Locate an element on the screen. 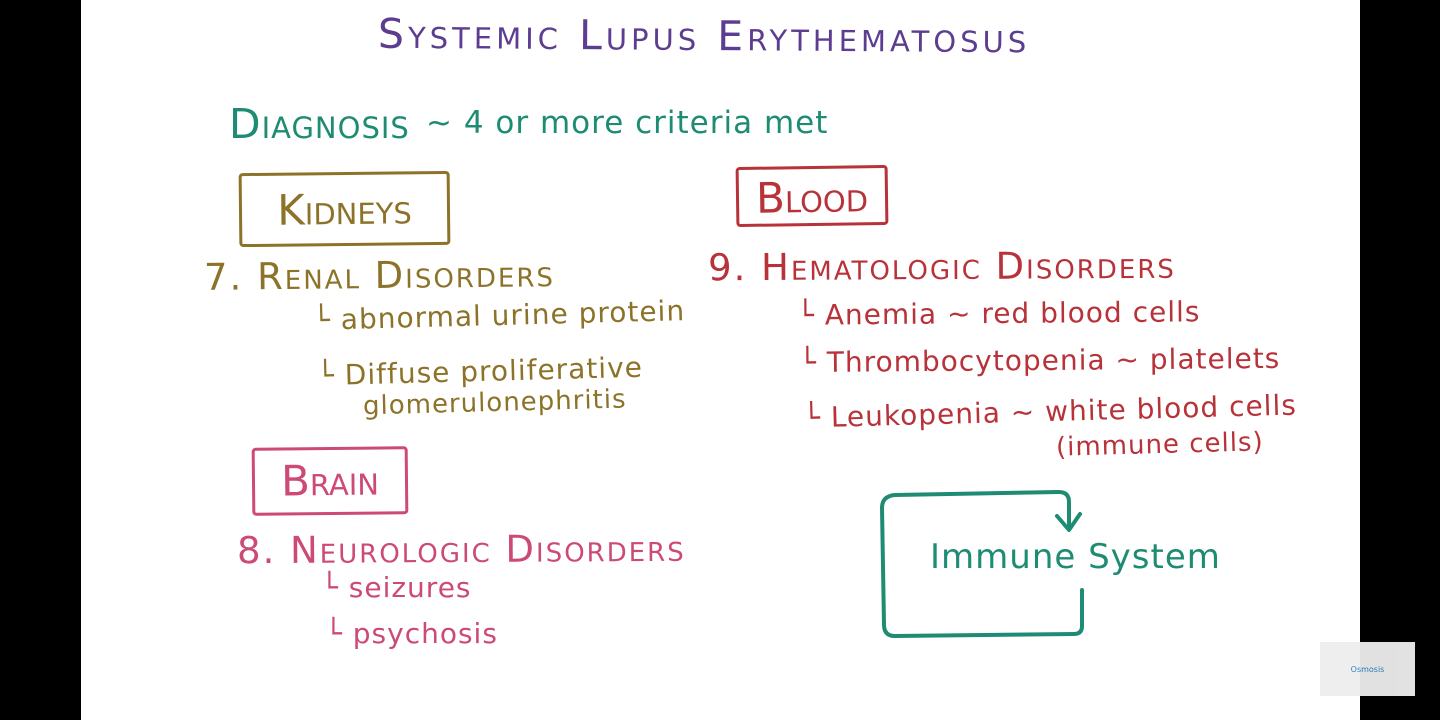 The image size is (1440, 720). renal-item-glomerulonephritis: glomerulonephritis is located at coordinates (494, 403).